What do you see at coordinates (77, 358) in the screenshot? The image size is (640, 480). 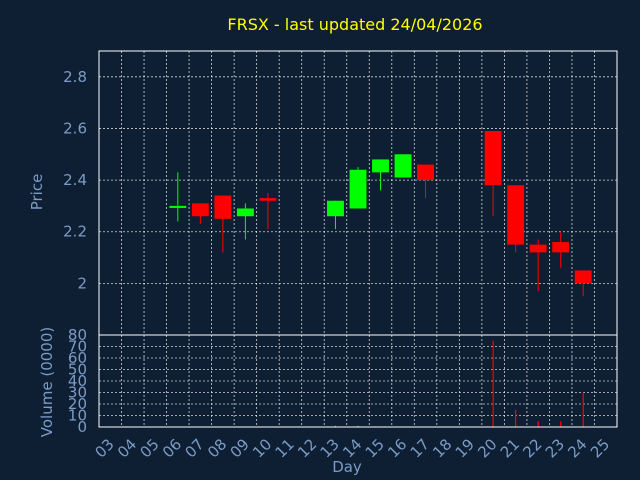 I see `volume-tick-label: 60` at bounding box center [77, 358].